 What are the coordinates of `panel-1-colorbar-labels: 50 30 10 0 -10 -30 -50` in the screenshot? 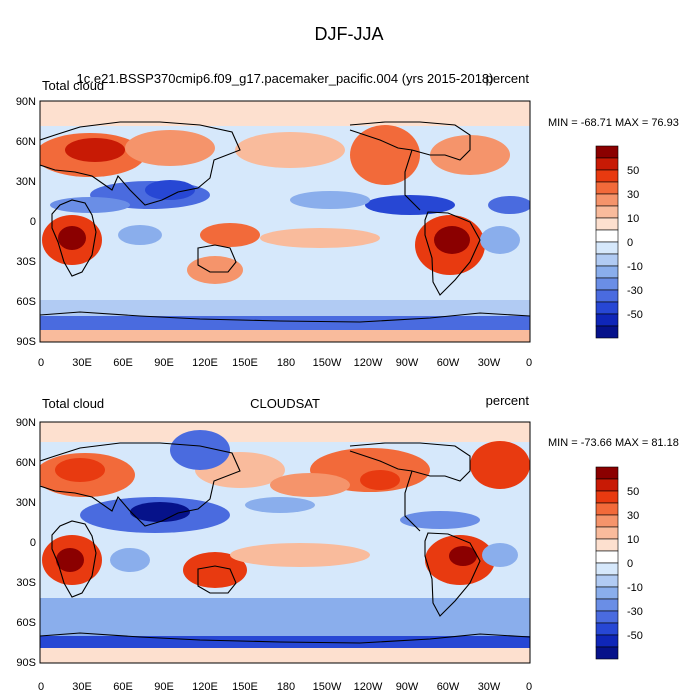 It's located at (635, 243).